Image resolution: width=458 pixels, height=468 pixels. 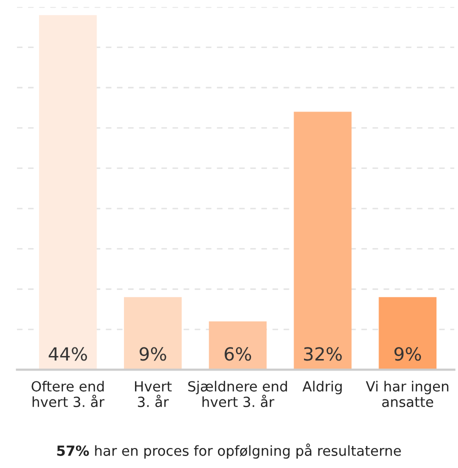 I want to click on data-label: 6%, so click(x=238, y=354).